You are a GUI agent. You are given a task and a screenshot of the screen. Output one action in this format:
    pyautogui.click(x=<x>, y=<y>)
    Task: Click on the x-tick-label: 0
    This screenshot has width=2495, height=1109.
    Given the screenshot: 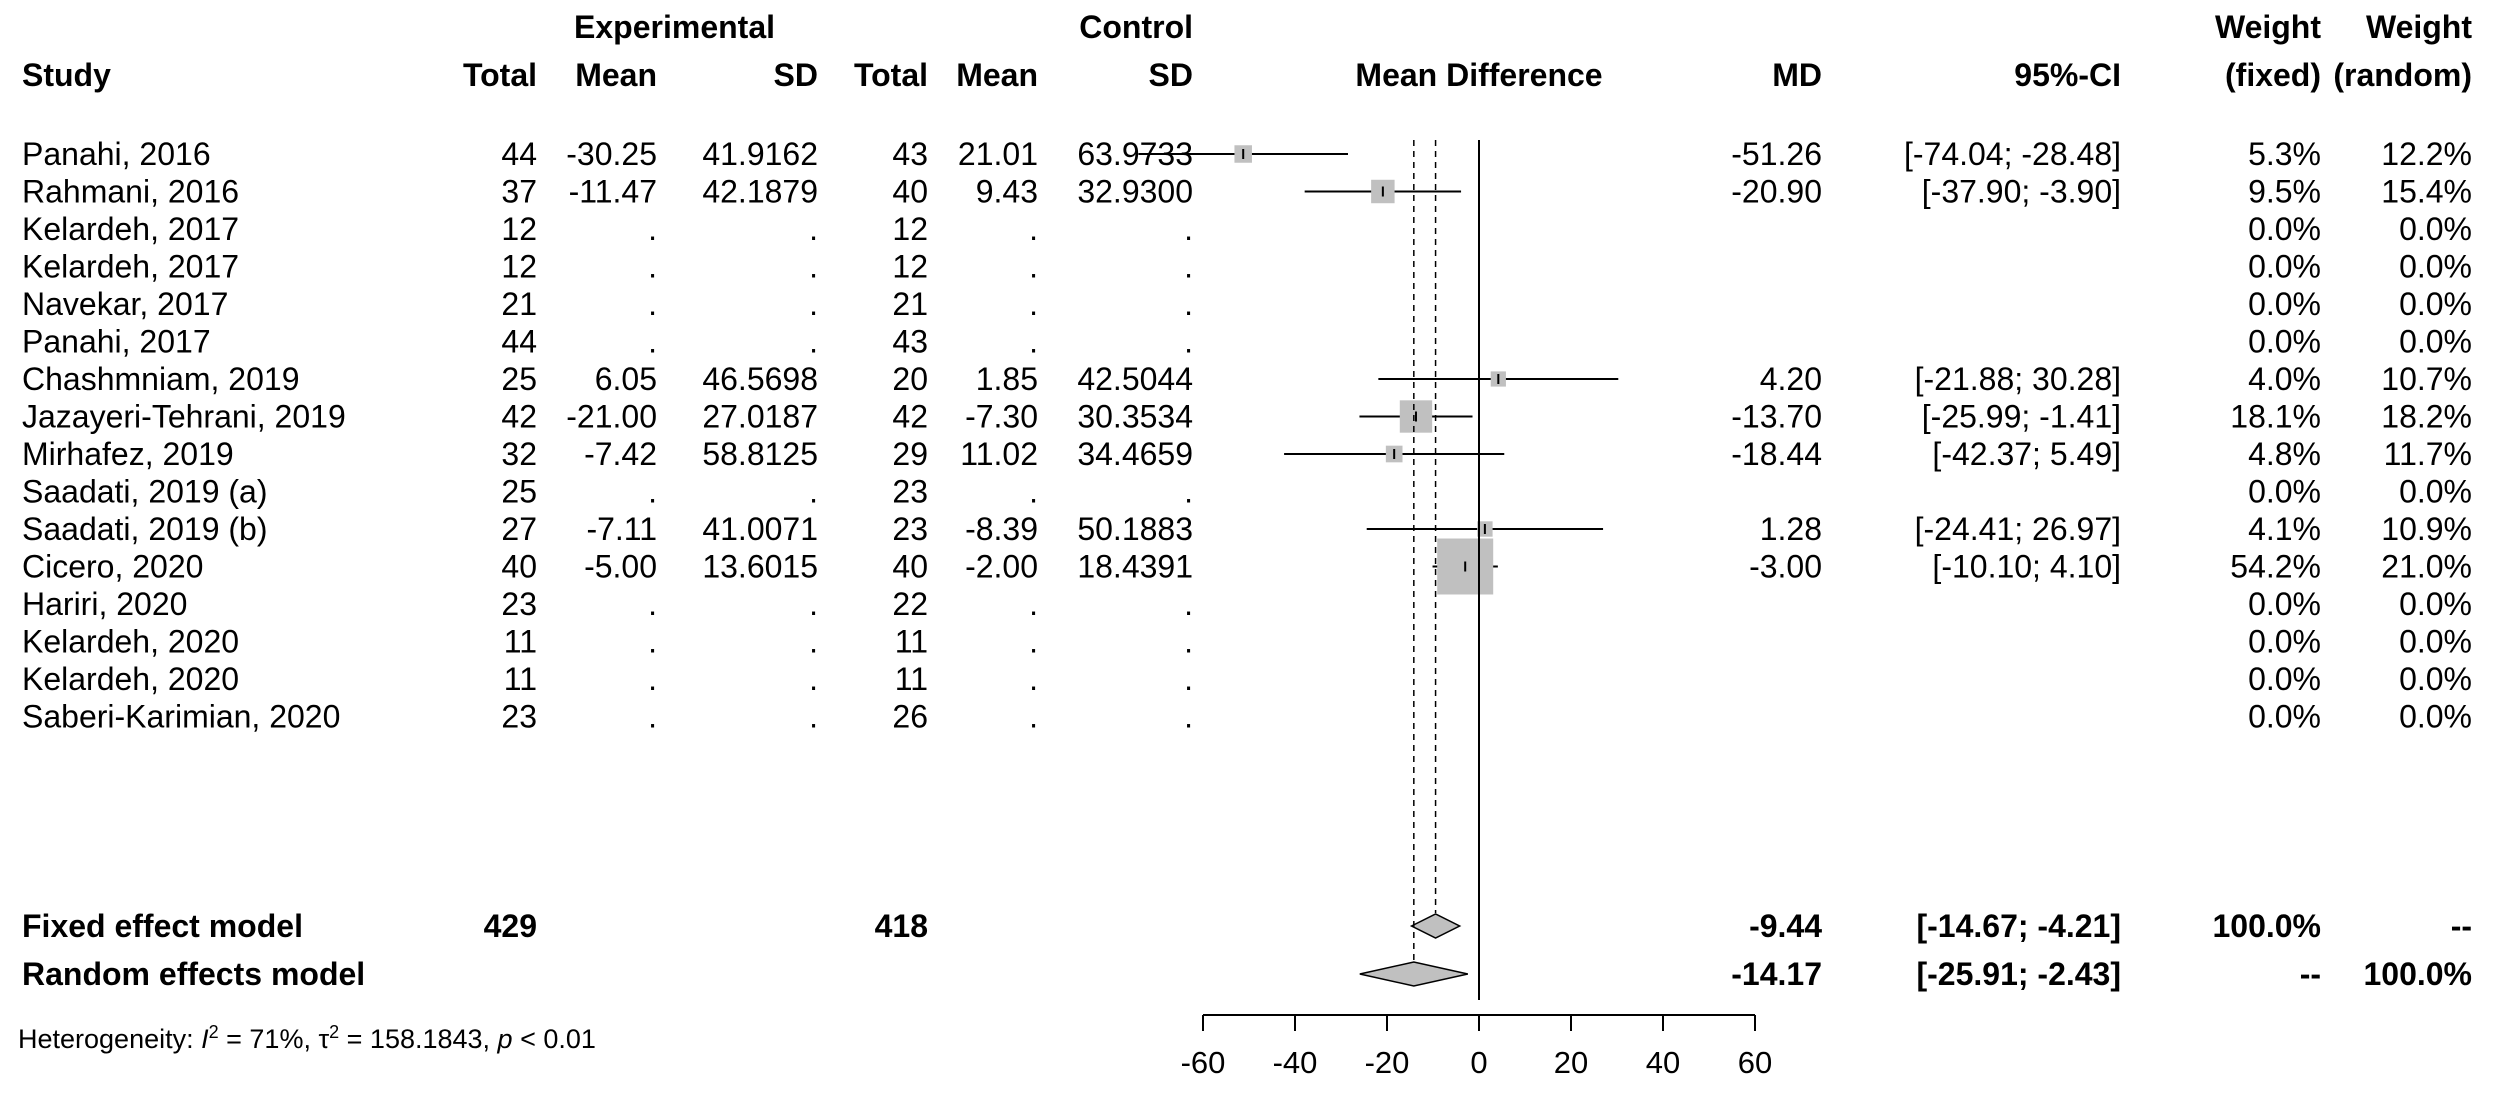 What is the action you would take?
    pyautogui.click(x=1478, y=1062)
    